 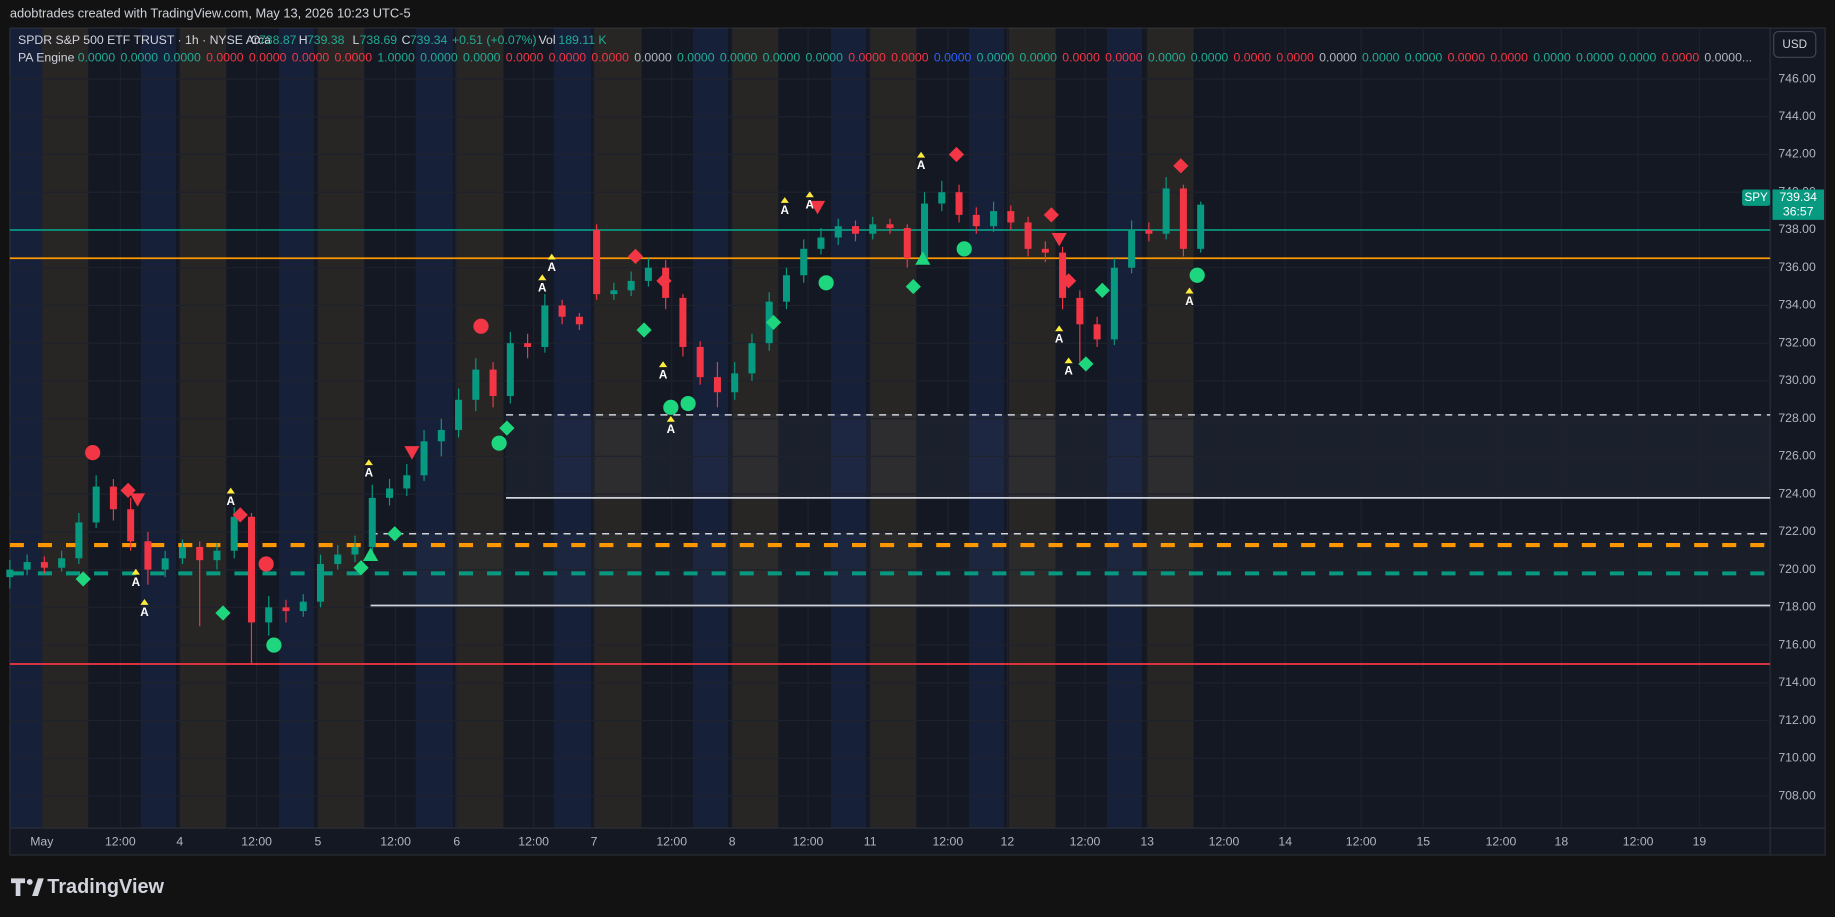 I want to click on y-tick-label: 718.00, so click(x=1797, y=607).